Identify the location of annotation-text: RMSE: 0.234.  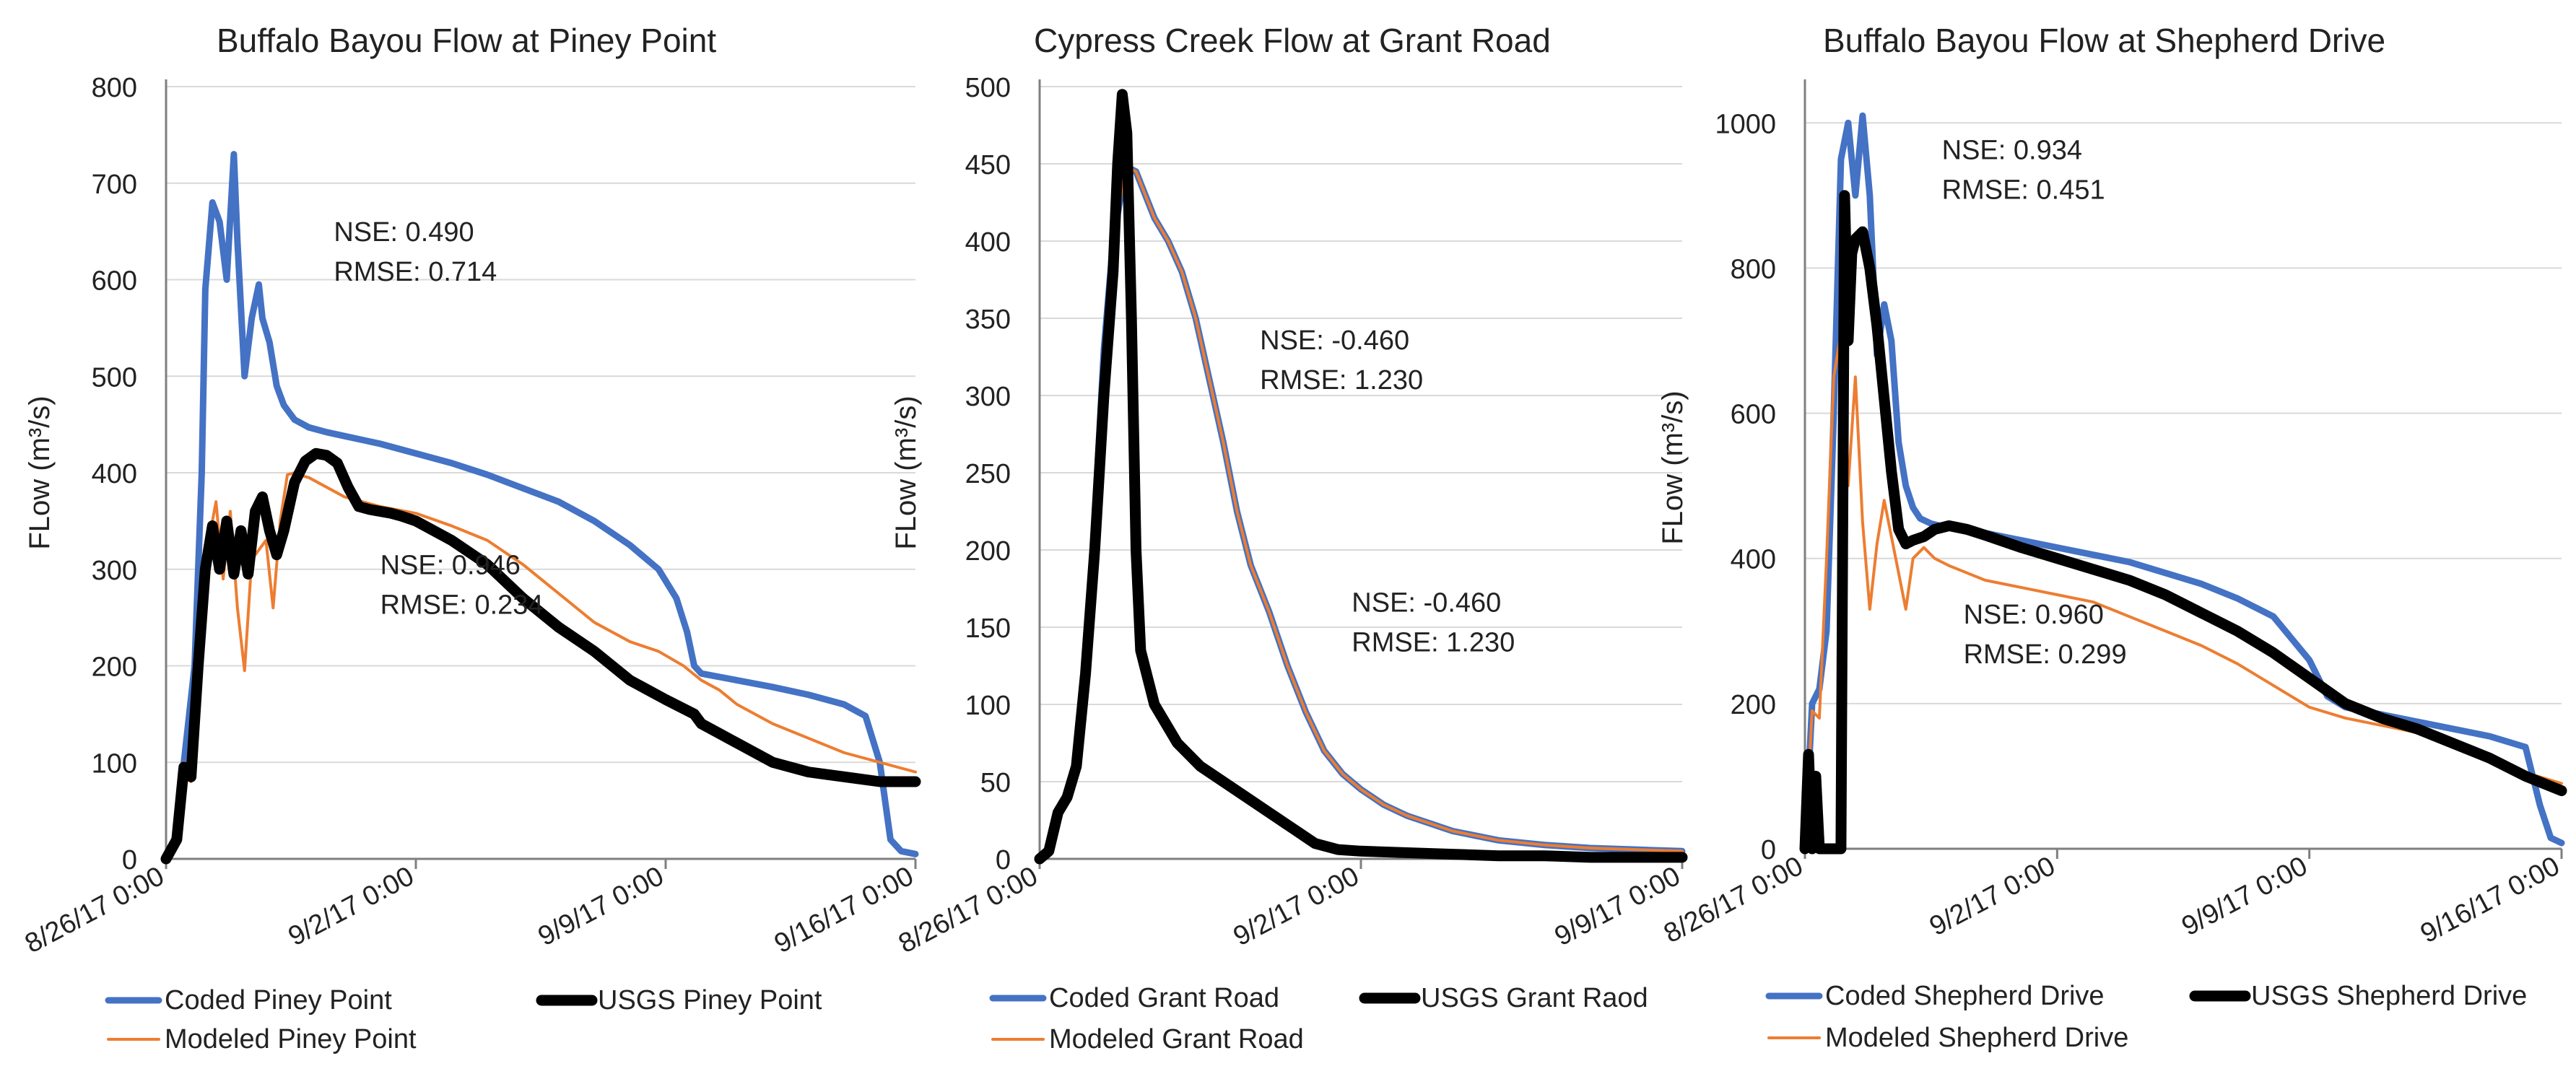
(462, 605).